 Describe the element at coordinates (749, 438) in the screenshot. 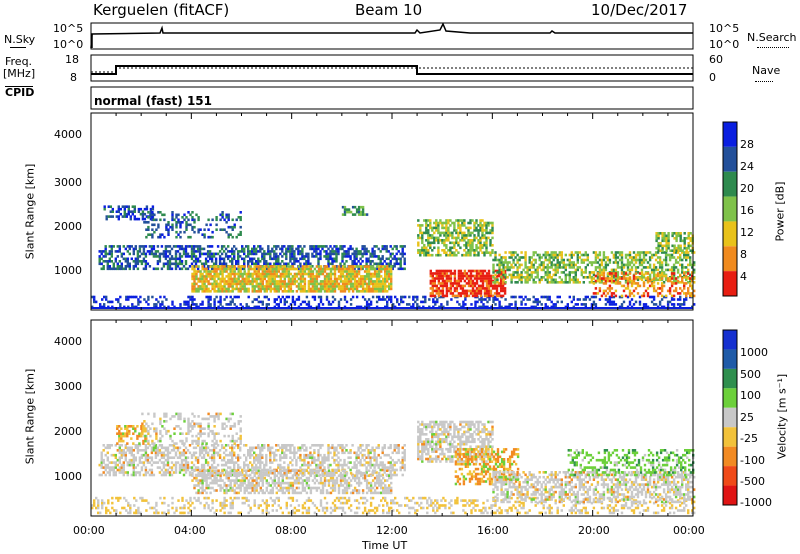

I see `velocity-cb-tick-m25: -25` at that location.